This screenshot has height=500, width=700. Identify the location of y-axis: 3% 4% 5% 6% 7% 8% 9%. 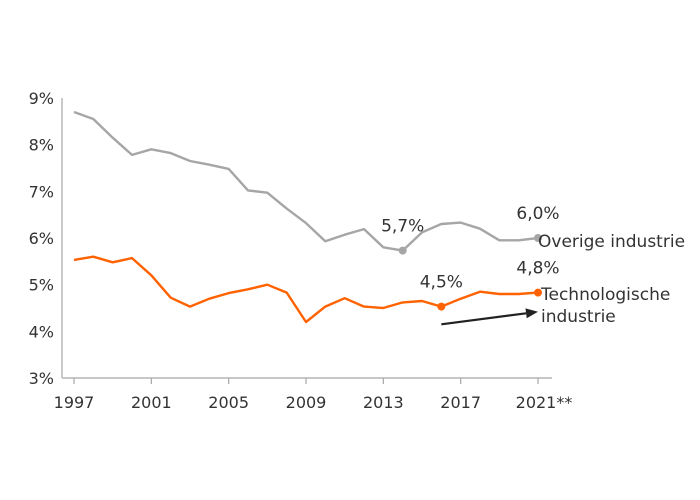
(46, 238).